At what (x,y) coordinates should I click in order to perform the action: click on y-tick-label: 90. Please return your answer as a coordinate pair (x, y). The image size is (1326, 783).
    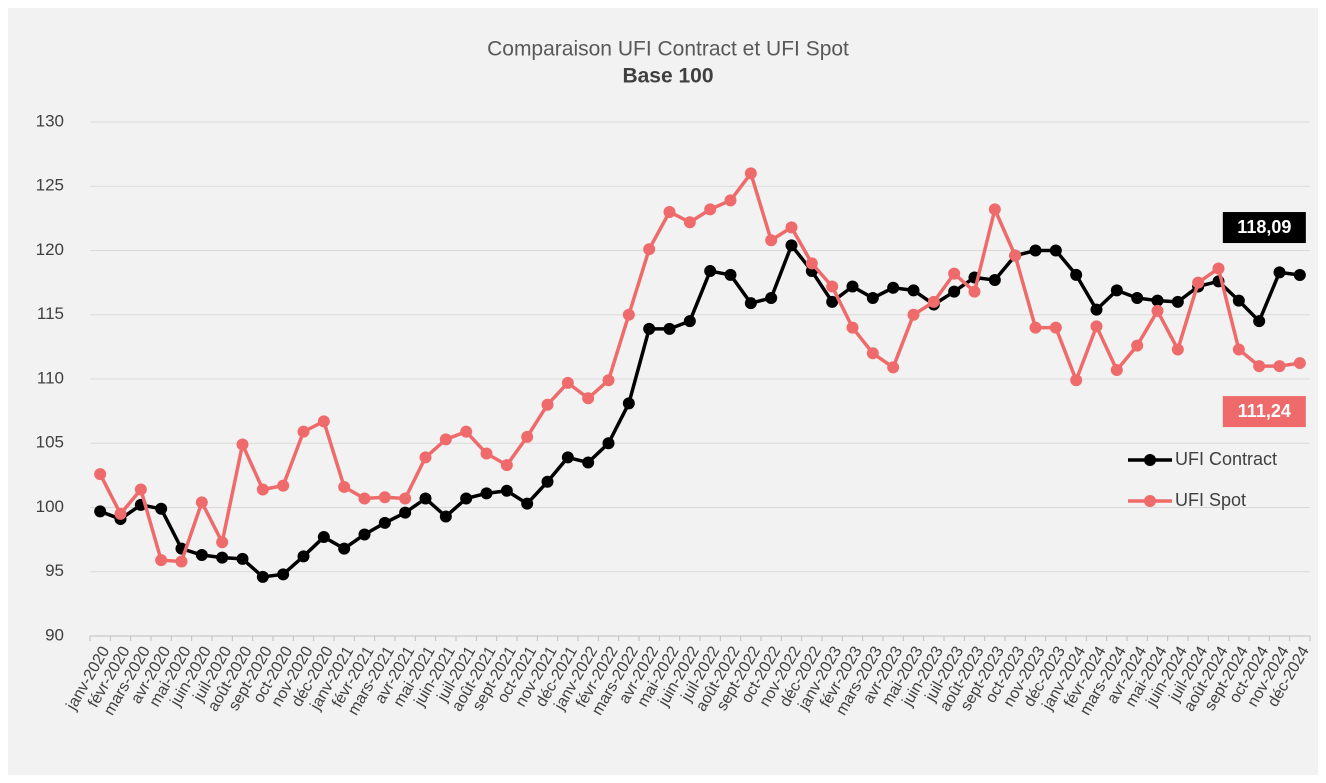
    Looking at the image, I should click on (54, 634).